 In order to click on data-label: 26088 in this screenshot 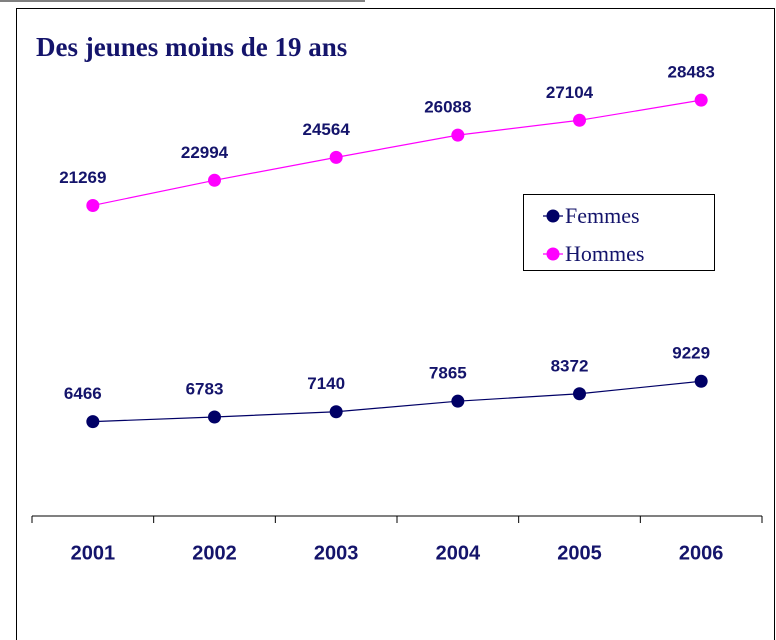, I will do `click(447, 107)`.